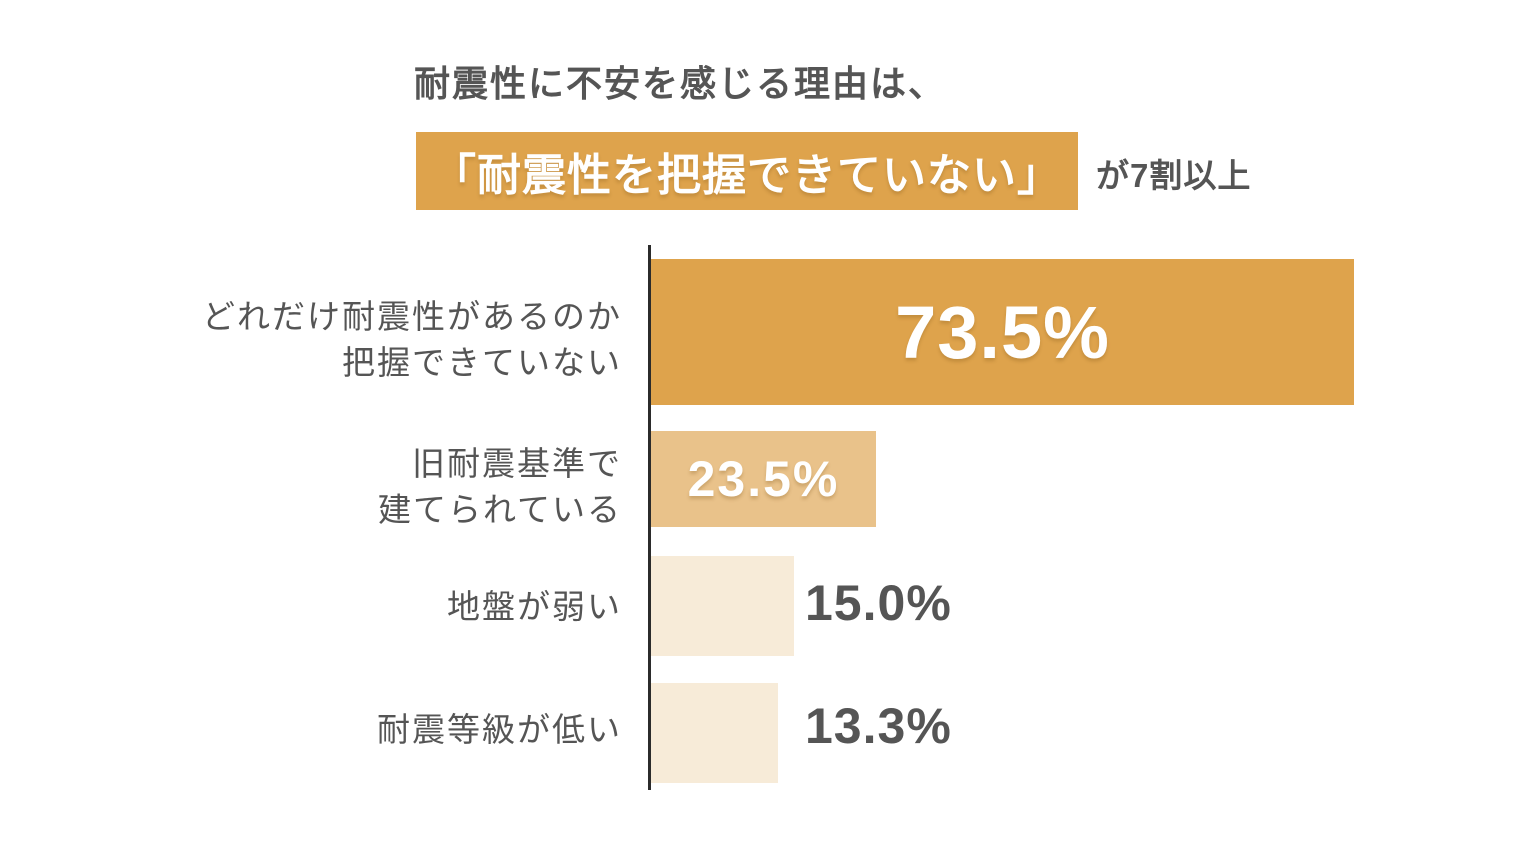  I want to click on bar-no-grasp-of-seismic-resistance: 73.5%, so click(1002, 332).